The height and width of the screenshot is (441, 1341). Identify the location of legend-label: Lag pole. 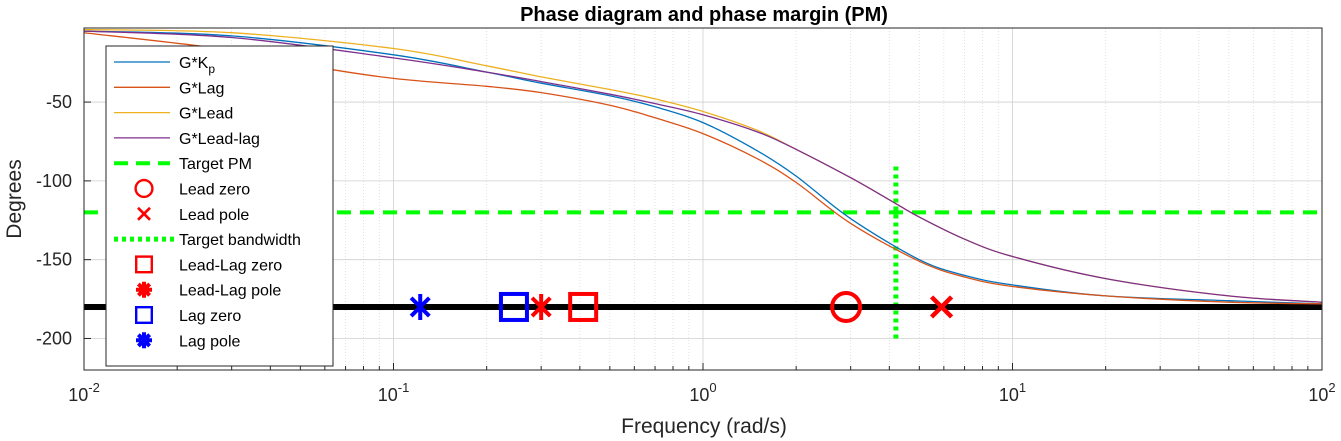
(209, 341).